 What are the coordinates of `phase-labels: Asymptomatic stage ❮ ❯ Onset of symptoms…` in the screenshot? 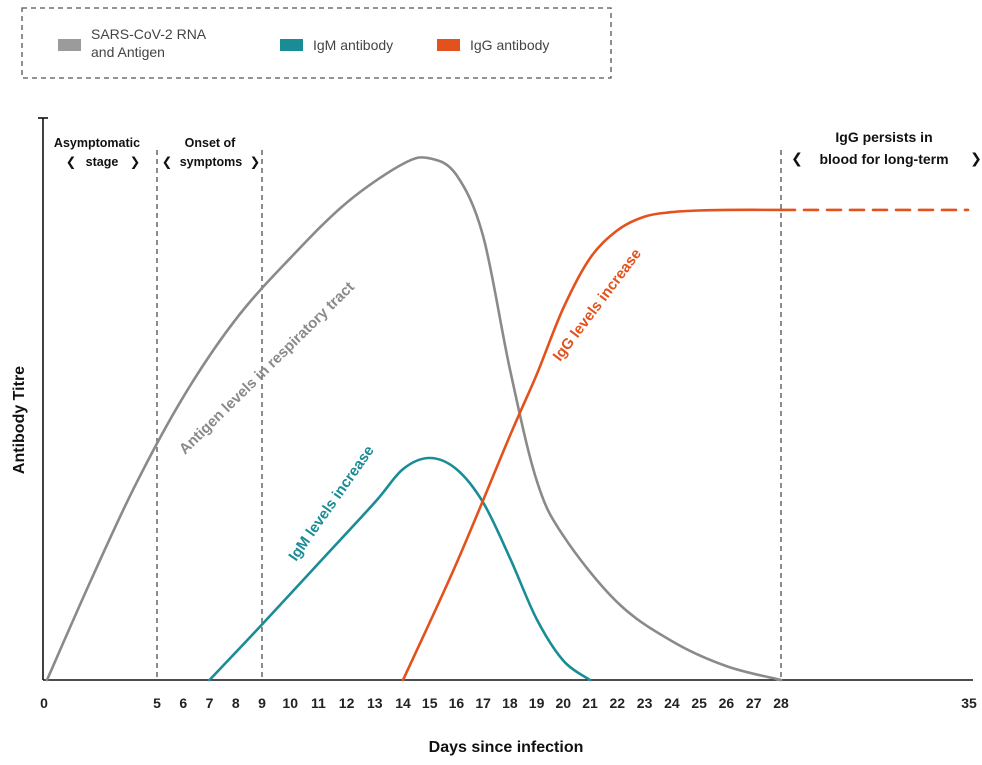 It's located at (518, 149).